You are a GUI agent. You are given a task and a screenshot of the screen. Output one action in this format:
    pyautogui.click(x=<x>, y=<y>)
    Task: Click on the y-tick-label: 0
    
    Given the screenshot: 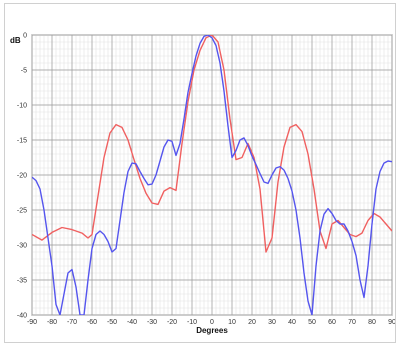 What is the action you would take?
    pyautogui.click(x=25, y=36)
    